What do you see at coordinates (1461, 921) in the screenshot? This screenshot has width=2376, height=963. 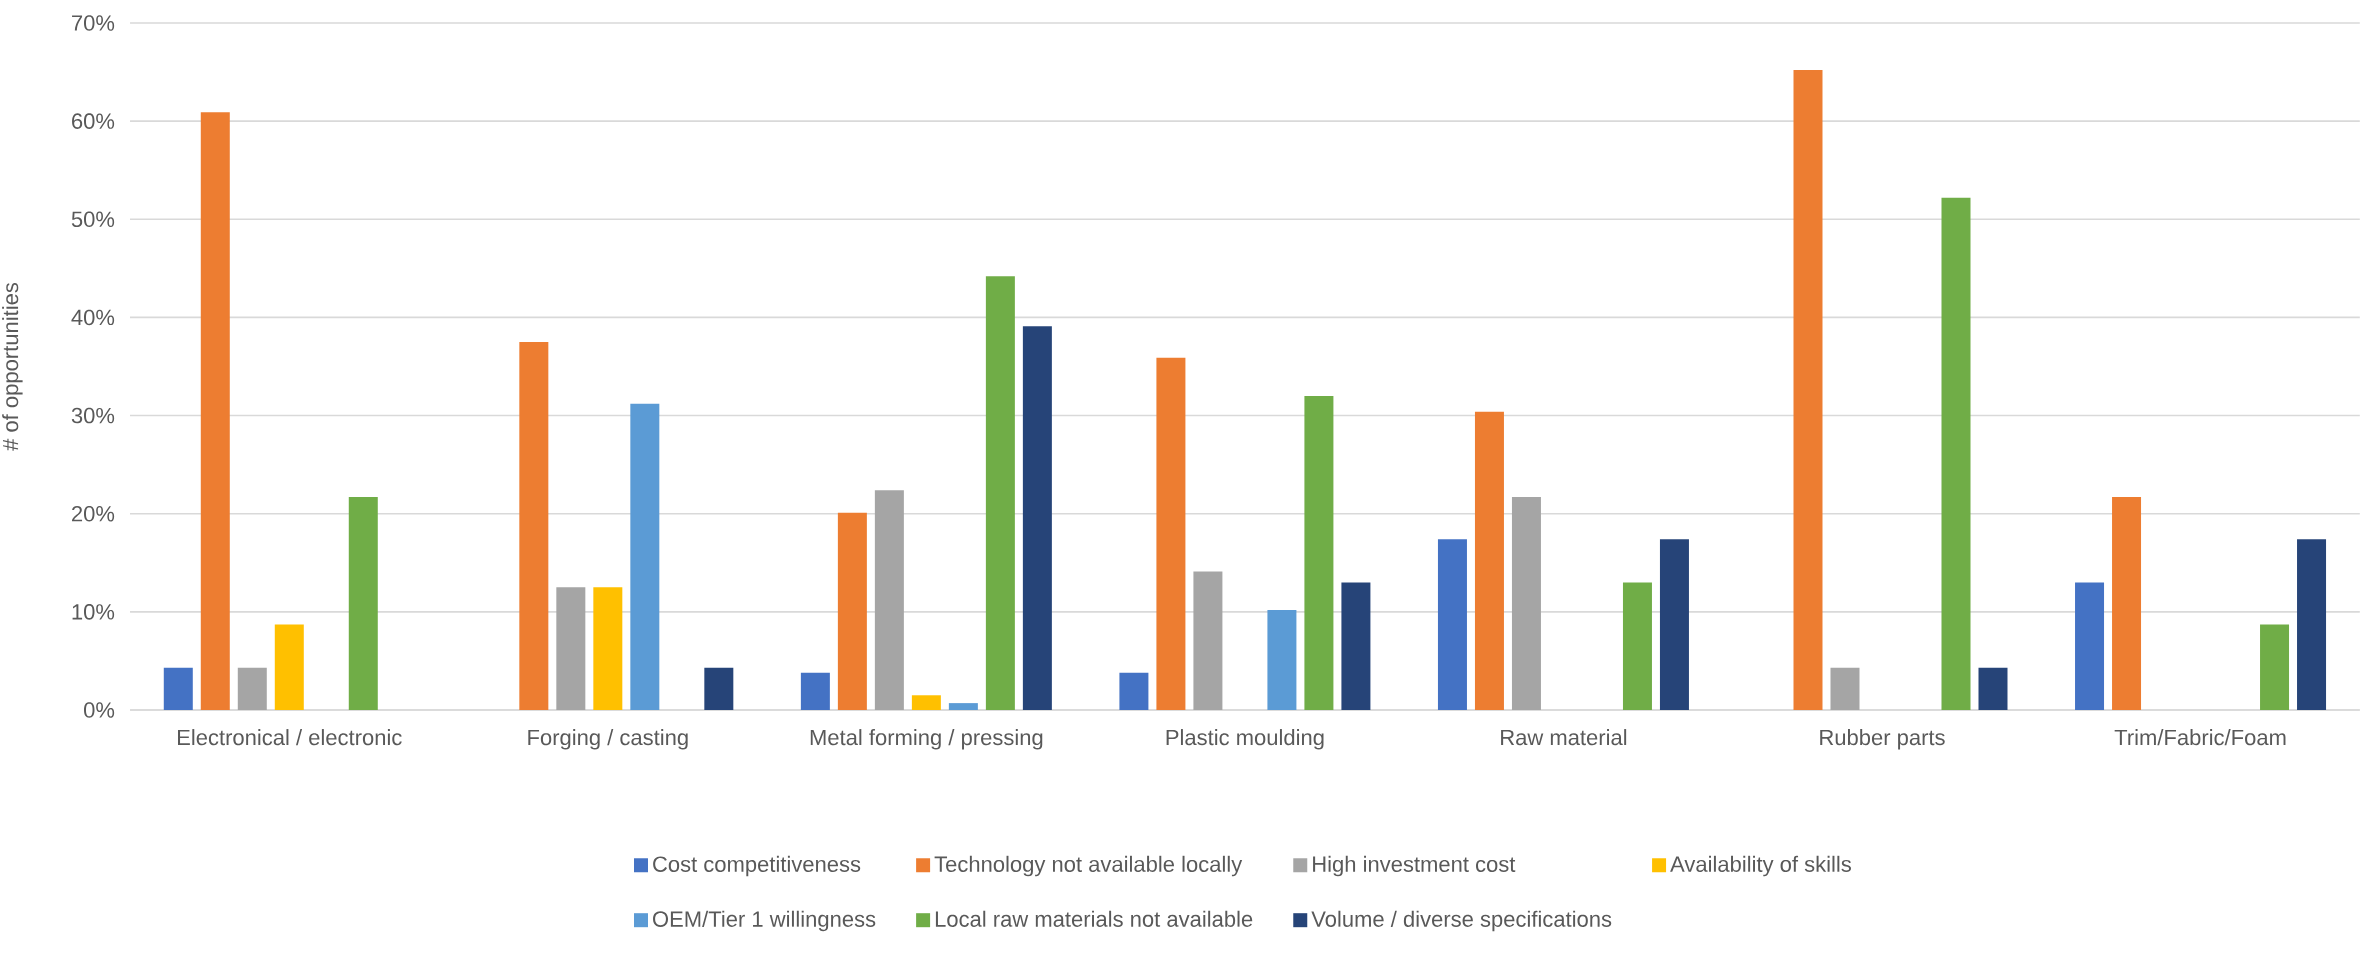 I see `legend-label: Volume / diverse specifications` at bounding box center [1461, 921].